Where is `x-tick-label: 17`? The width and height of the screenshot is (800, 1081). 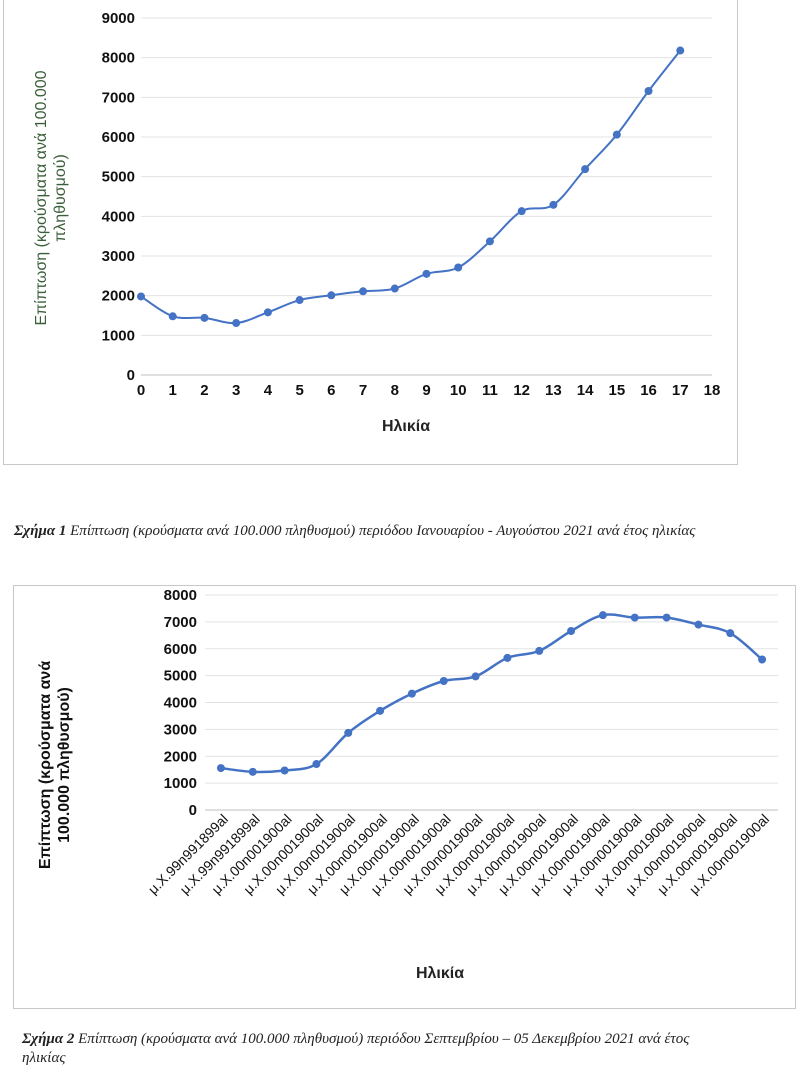
x-tick-label: 17 is located at coordinates (680, 390).